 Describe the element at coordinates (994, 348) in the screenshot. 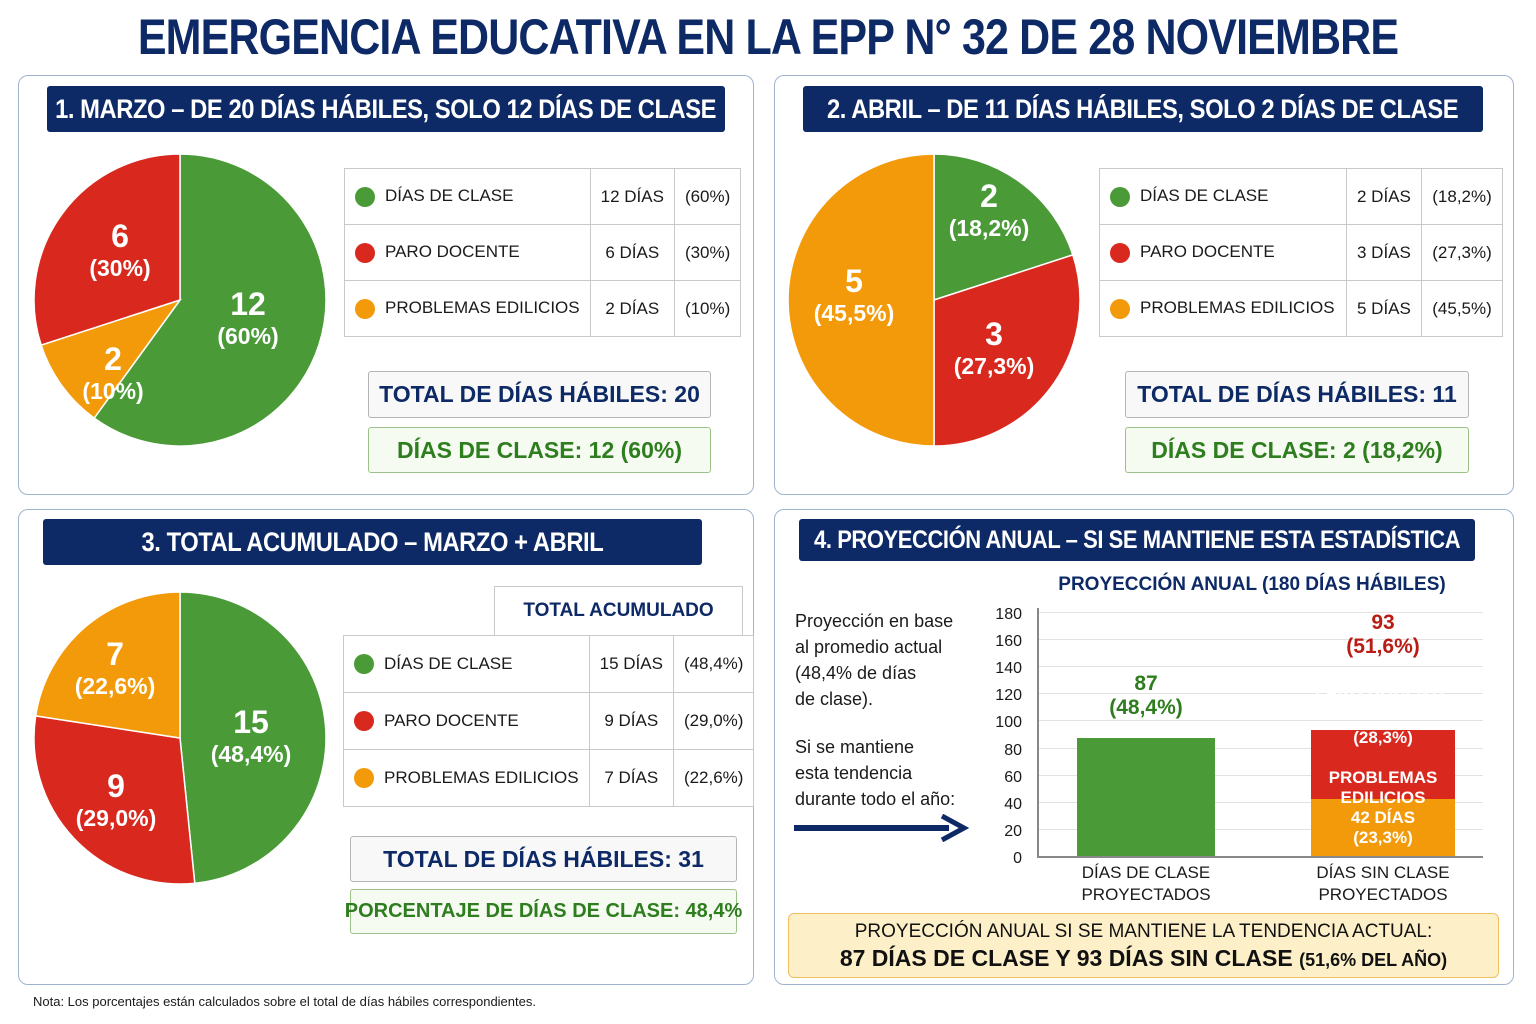

I see `pie-label: 3 (27,3%)` at that location.